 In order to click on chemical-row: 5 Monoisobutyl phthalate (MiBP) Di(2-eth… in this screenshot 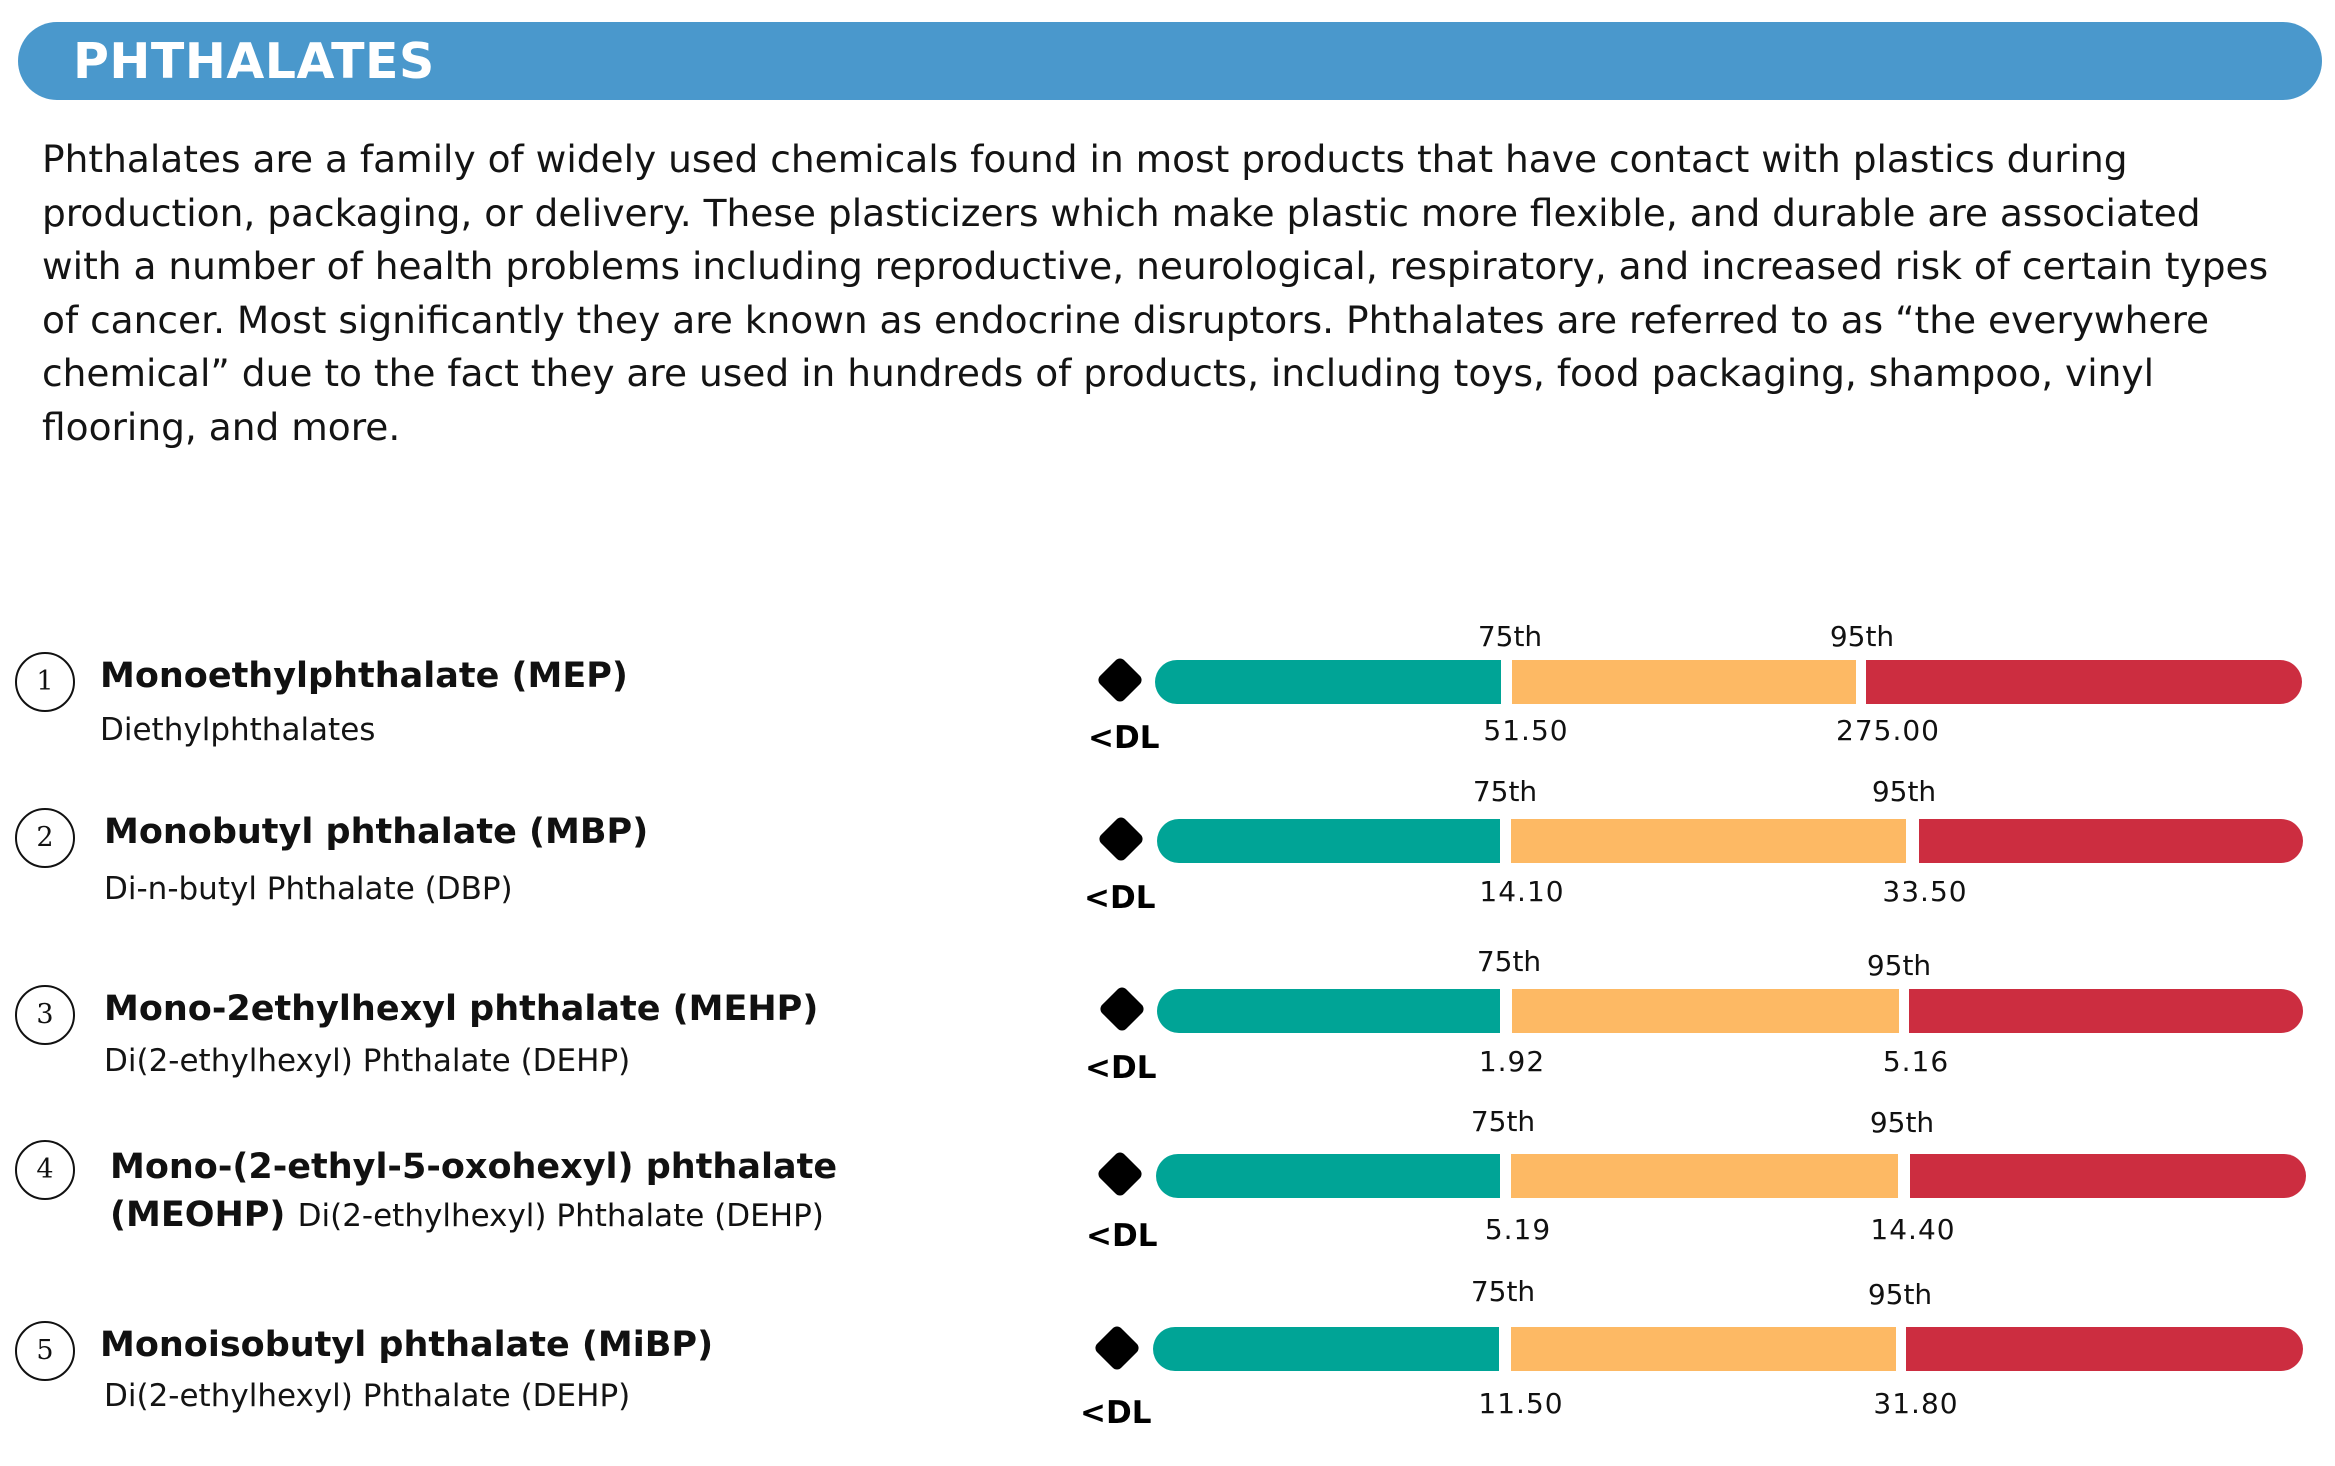, I will do `click(1167, 1355)`.